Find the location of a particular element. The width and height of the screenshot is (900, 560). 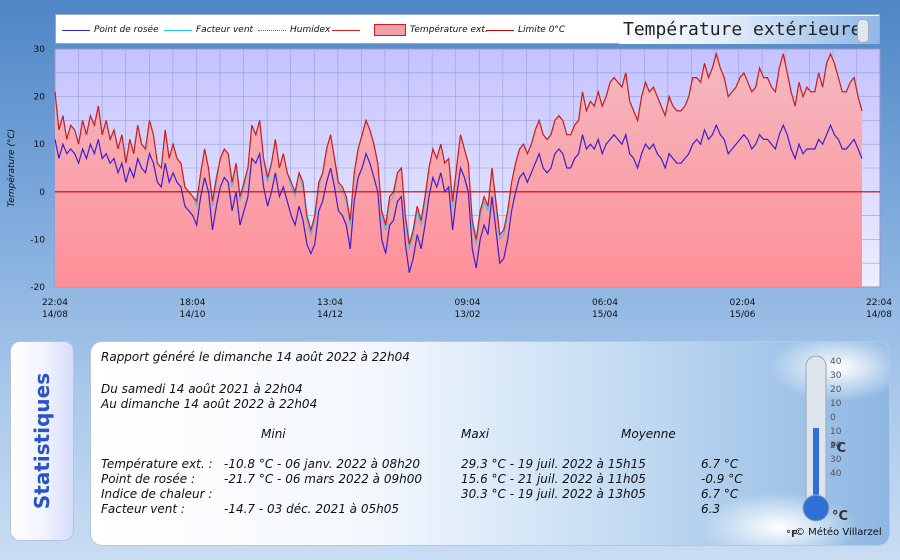

legend-item-dewpoint: Point de rosée is located at coordinates (110, 30).